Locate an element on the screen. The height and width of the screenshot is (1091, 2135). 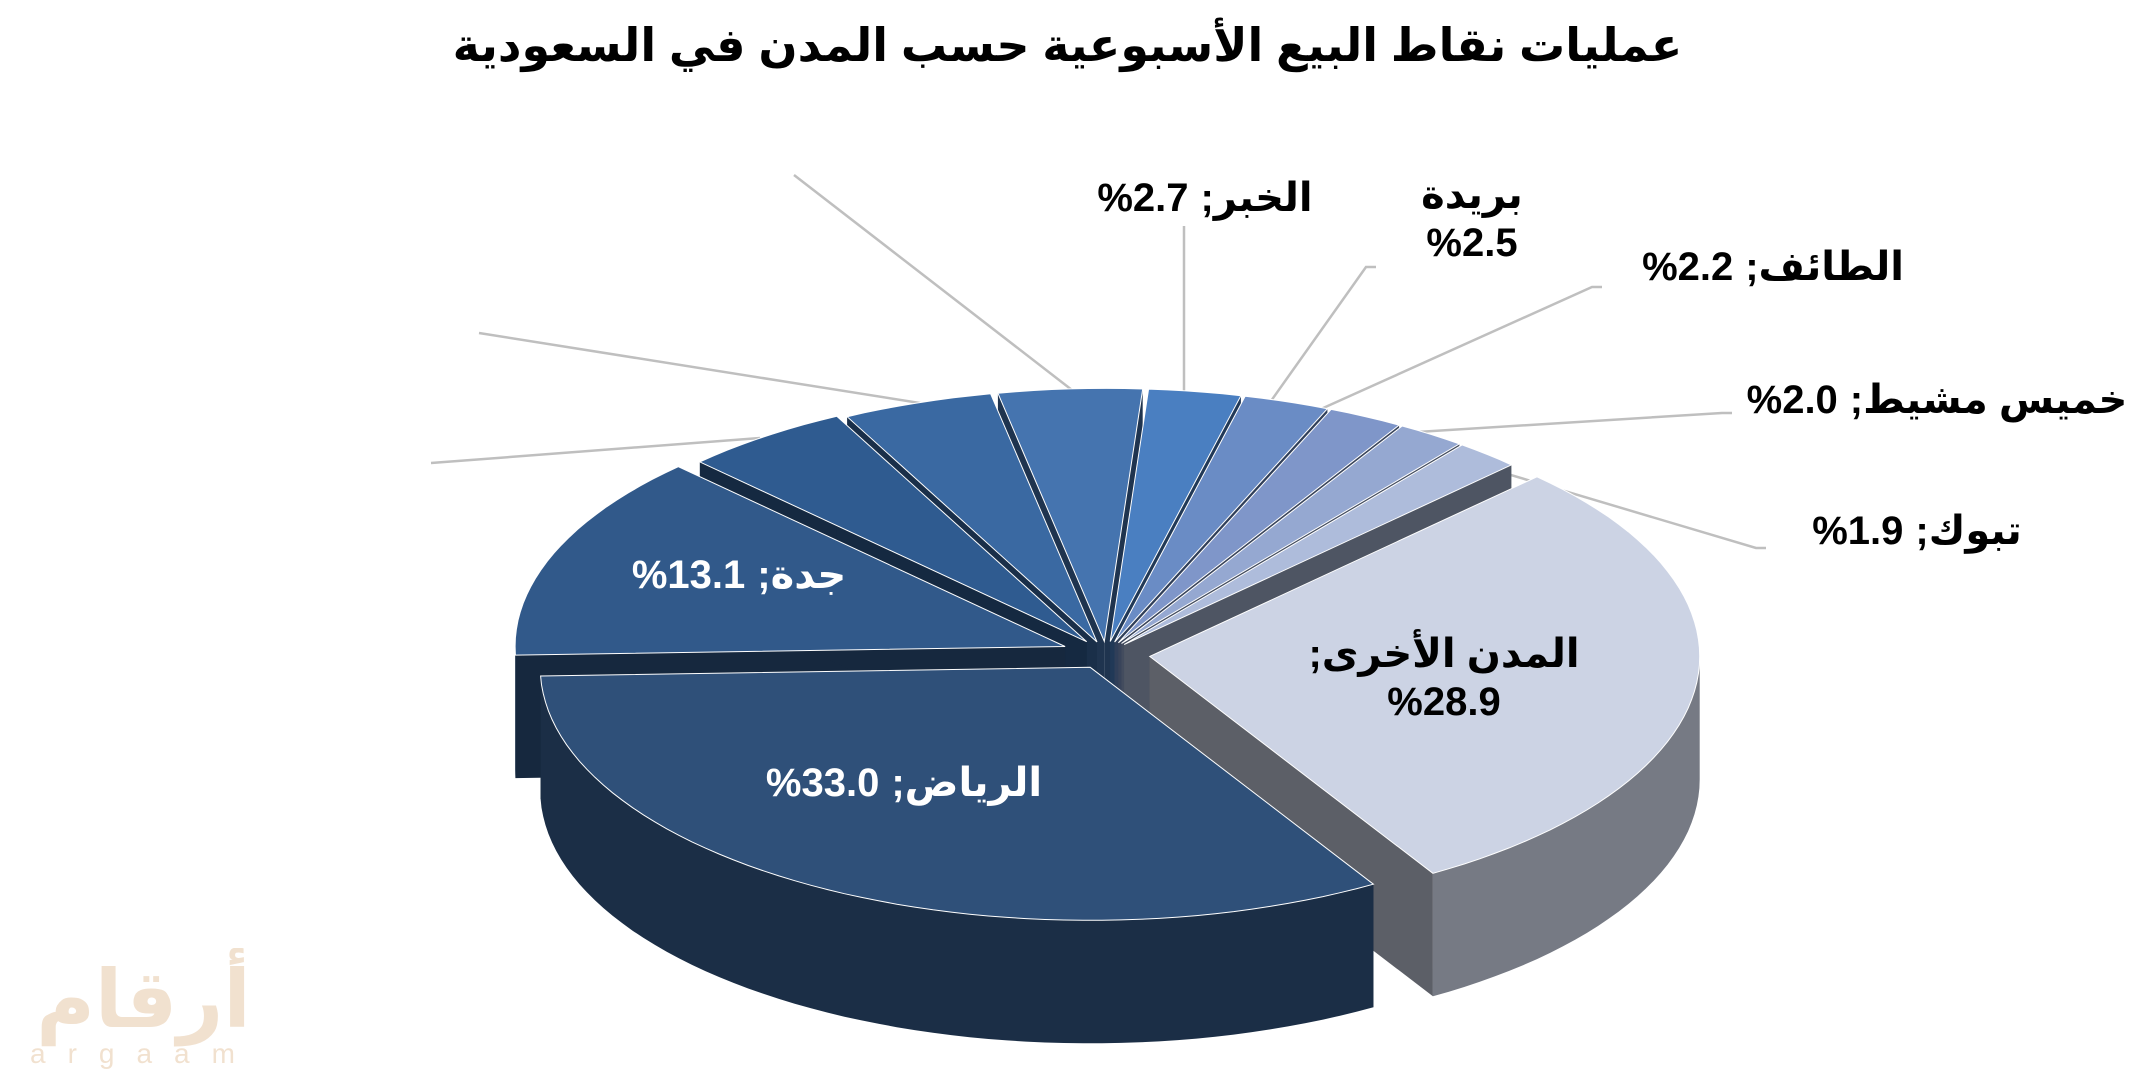
data-label: %2.2 الطائف; is located at coordinates (1773, 267).